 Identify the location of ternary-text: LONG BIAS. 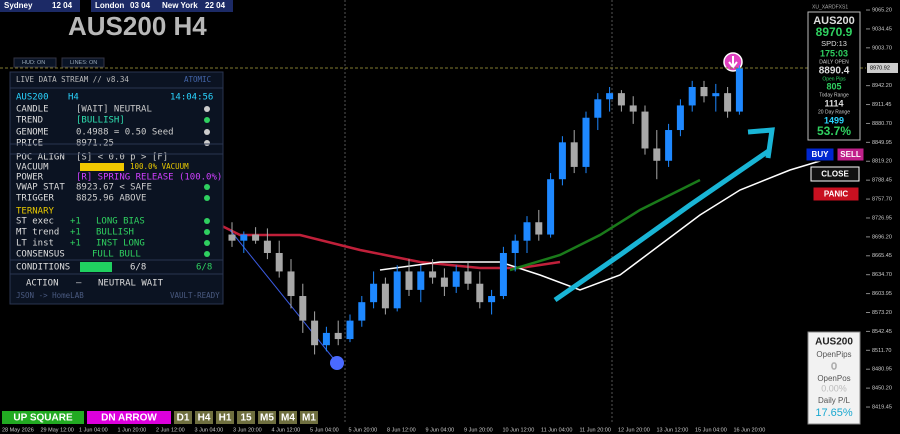
(120, 222).